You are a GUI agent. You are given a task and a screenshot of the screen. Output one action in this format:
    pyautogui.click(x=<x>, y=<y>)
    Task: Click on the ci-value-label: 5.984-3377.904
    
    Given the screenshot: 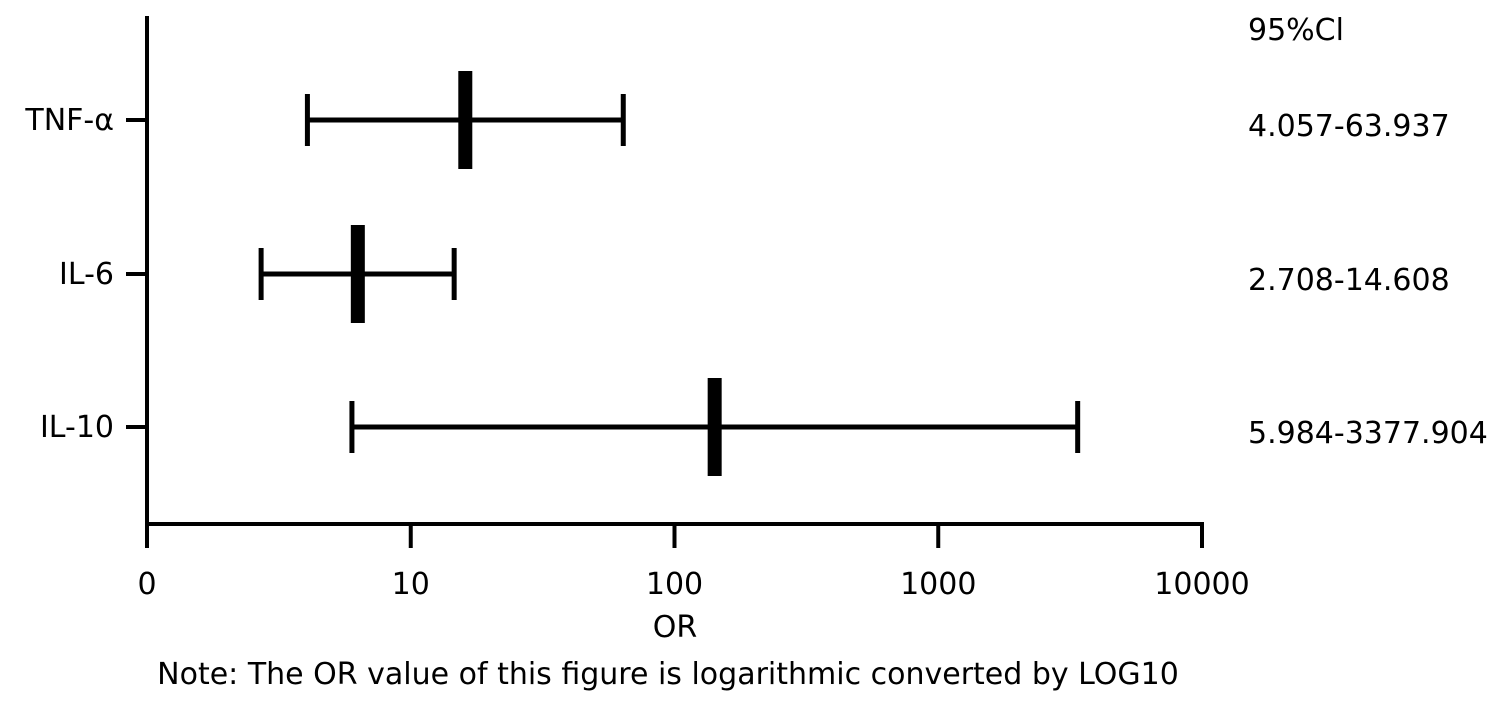 What is the action you would take?
    pyautogui.click(x=1368, y=433)
    